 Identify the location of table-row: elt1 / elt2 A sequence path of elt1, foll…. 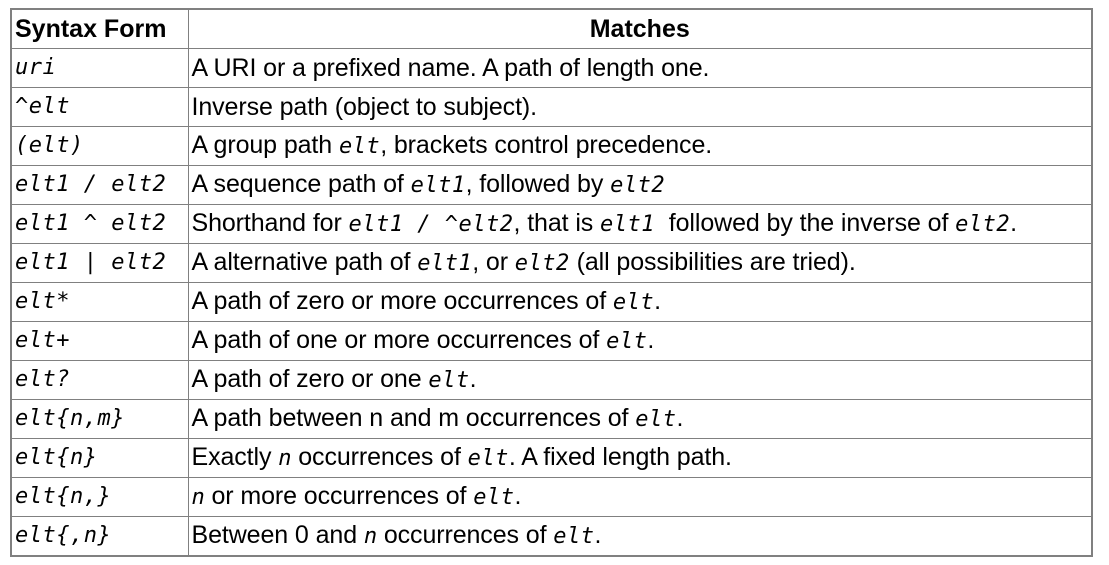
(551, 185).